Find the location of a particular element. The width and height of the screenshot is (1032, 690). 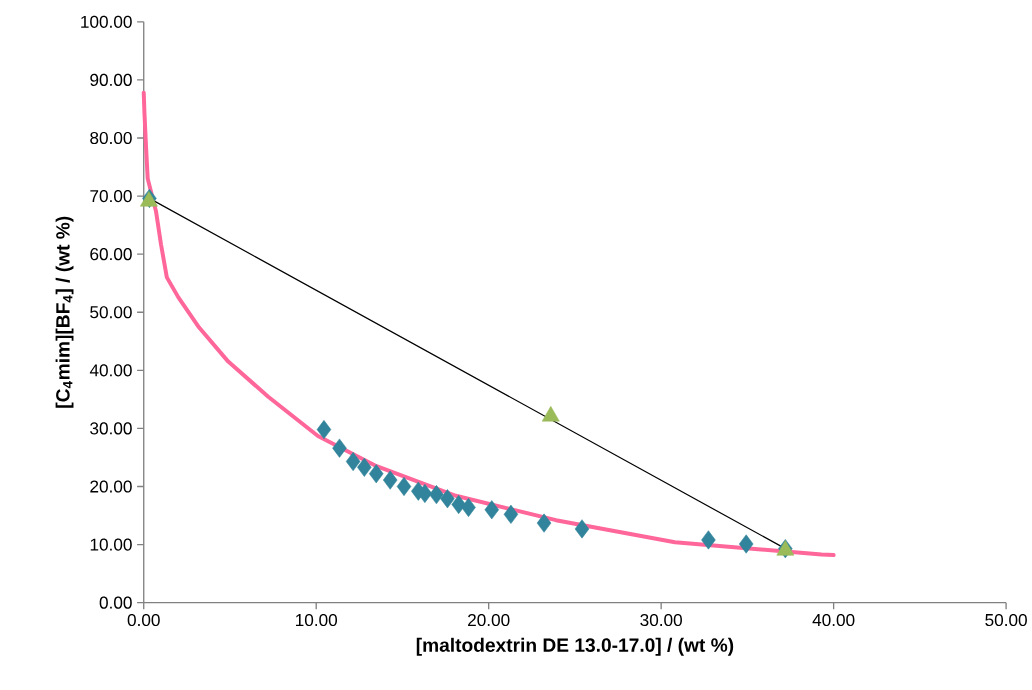

y-tick-label: 20.00 is located at coordinates (111, 486).